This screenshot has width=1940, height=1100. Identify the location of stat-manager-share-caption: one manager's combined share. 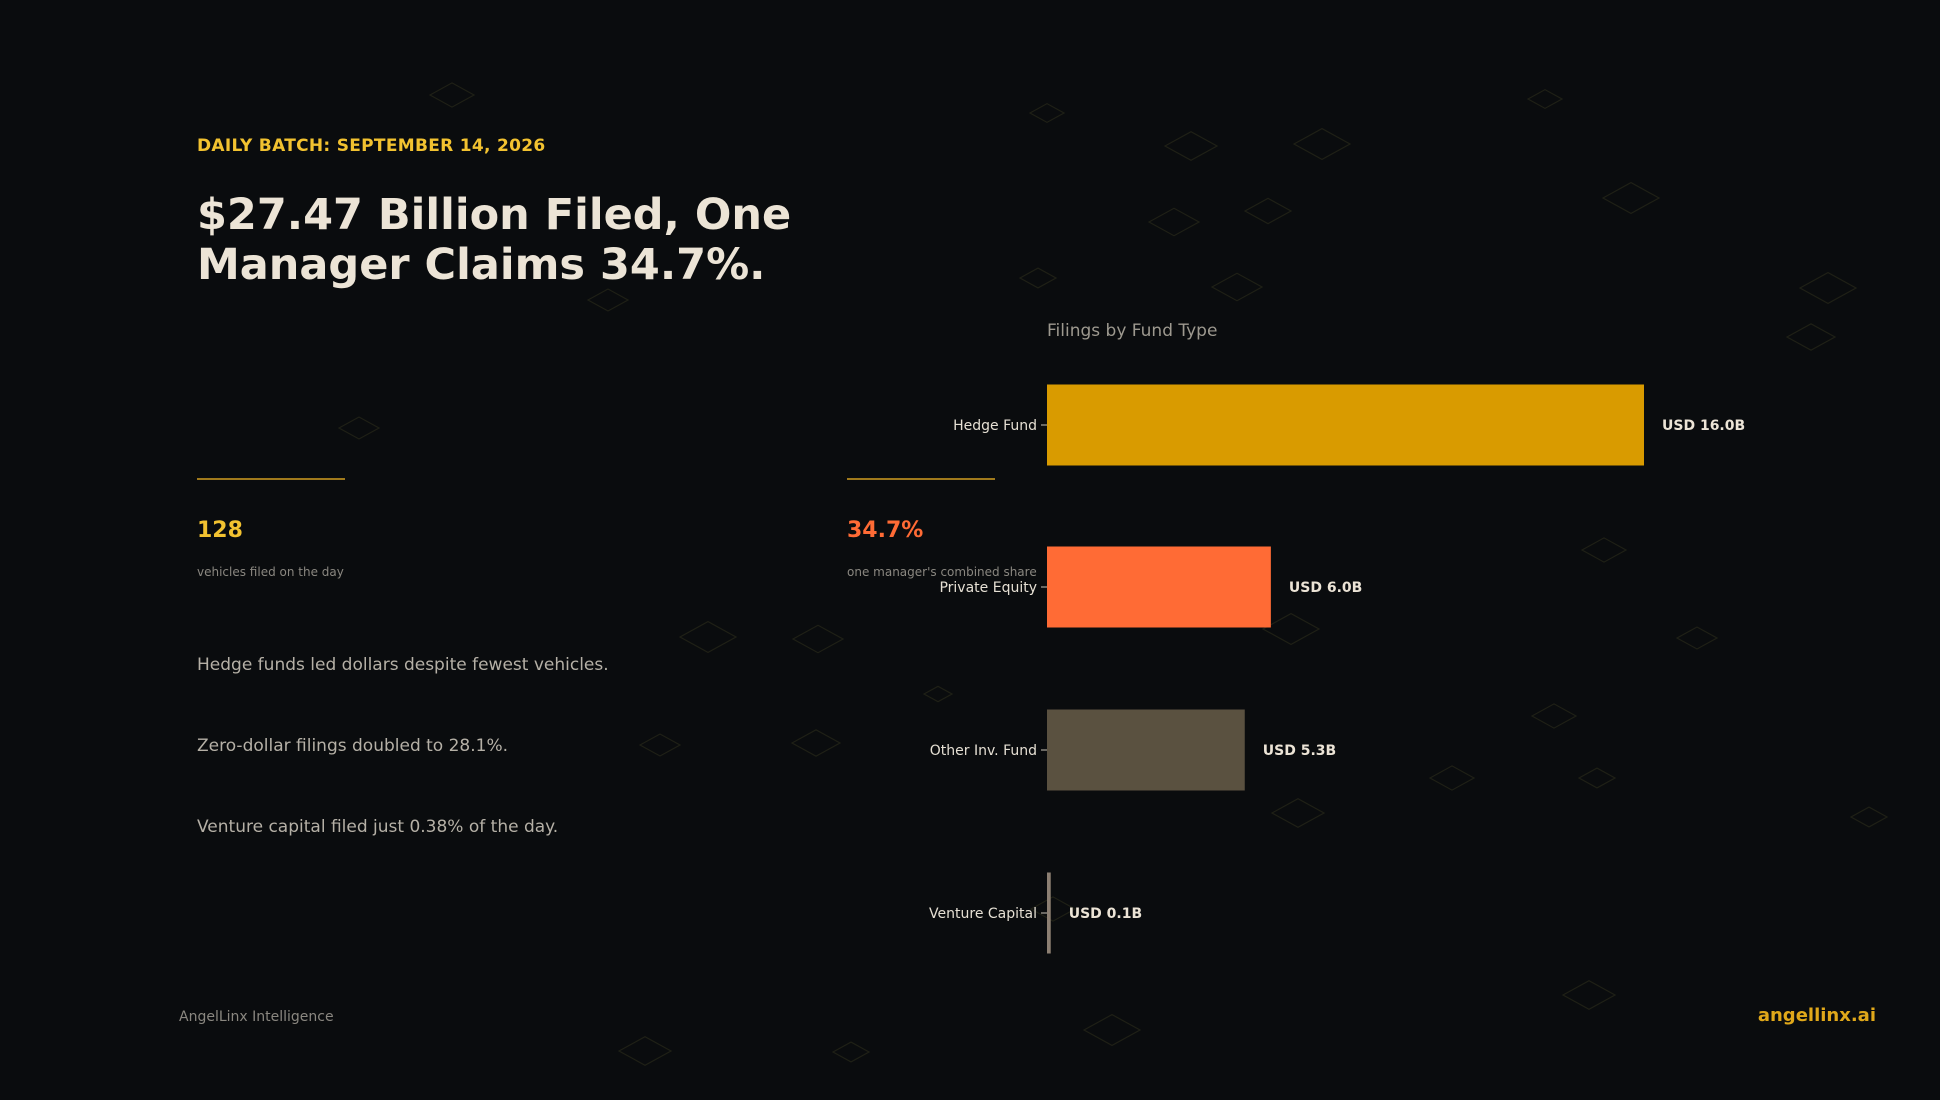
(942, 572).